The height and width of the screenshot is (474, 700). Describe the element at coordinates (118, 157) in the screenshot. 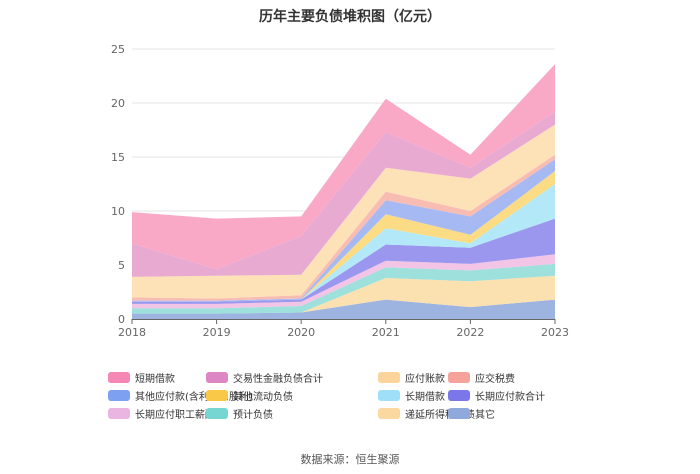

I see `y-tick-label: 15` at that location.